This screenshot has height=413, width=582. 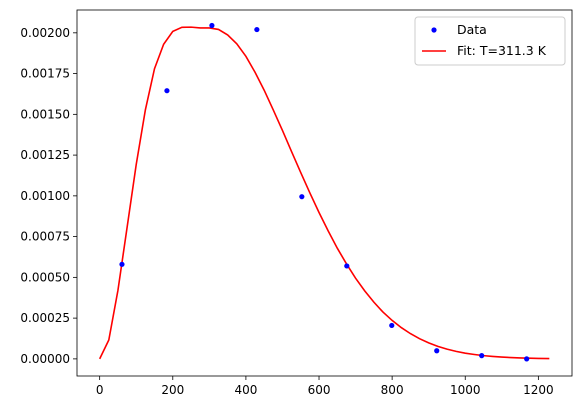 What do you see at coordinates (45, 359) in the screenshot?
I see `y-tick-label: 0.00000` at bounding box center [45, 359].